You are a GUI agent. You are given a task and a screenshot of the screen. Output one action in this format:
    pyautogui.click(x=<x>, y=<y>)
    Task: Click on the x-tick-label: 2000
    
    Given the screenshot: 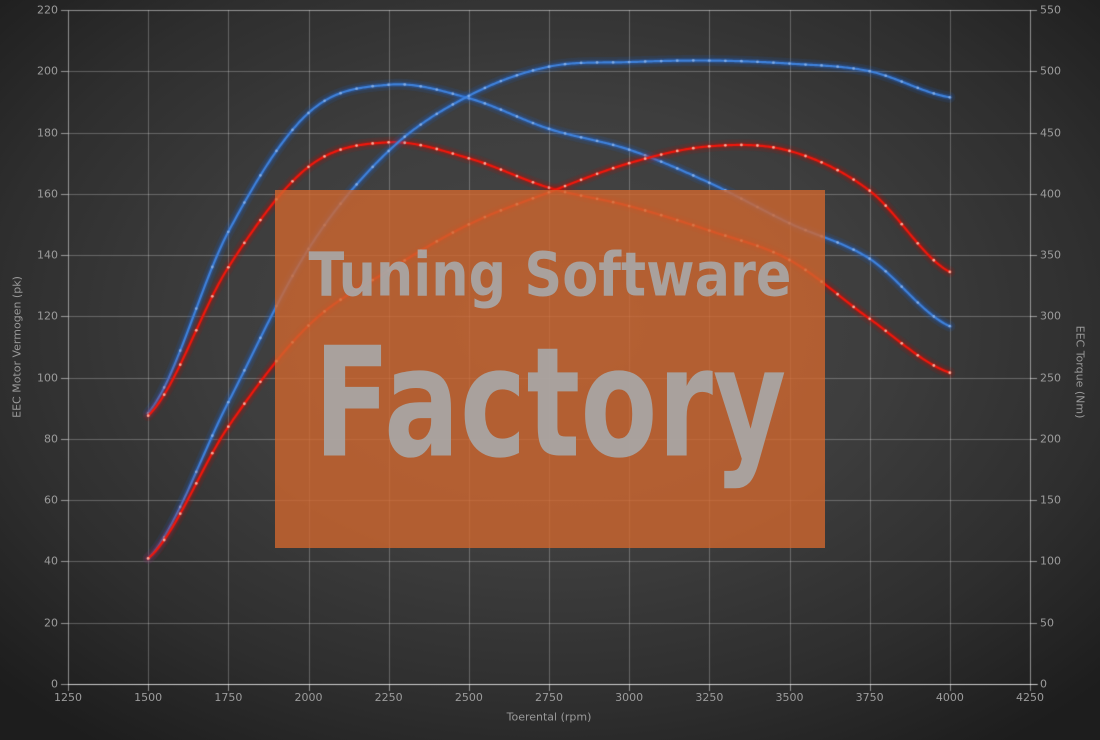 What is the action you would take?
    pyautogui.click(x=308, y=697)
    